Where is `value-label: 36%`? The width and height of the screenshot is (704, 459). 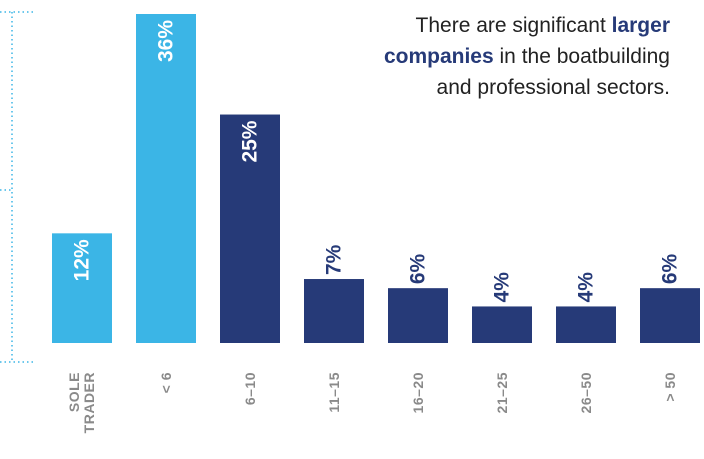 value-label: 36% is located at coordinates (166, 41).